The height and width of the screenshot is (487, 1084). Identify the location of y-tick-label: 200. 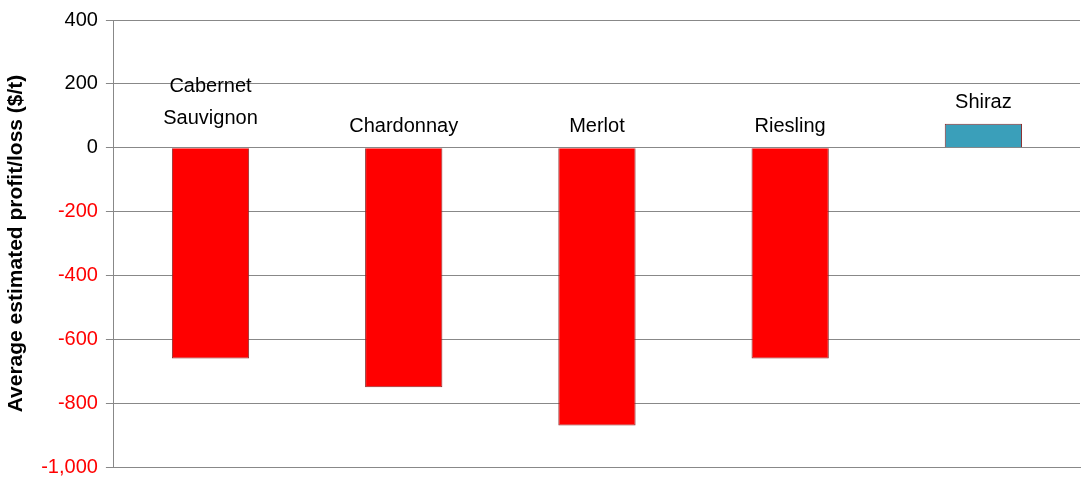
(81, 82).